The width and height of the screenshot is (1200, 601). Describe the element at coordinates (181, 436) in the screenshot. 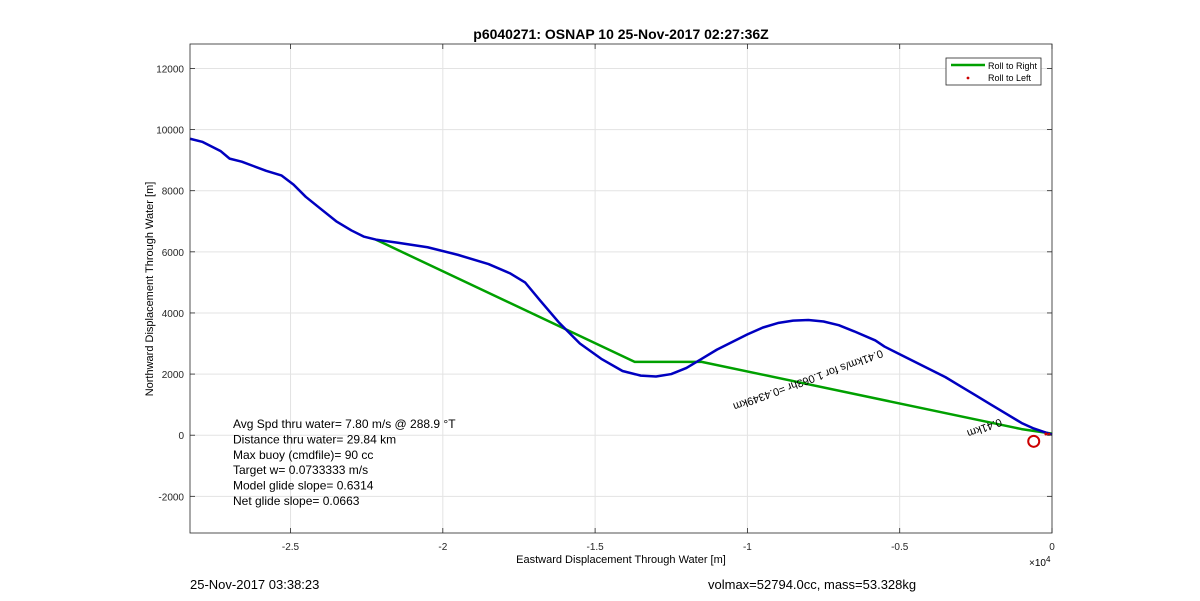

I see `y-tick-label: 0` at that location.